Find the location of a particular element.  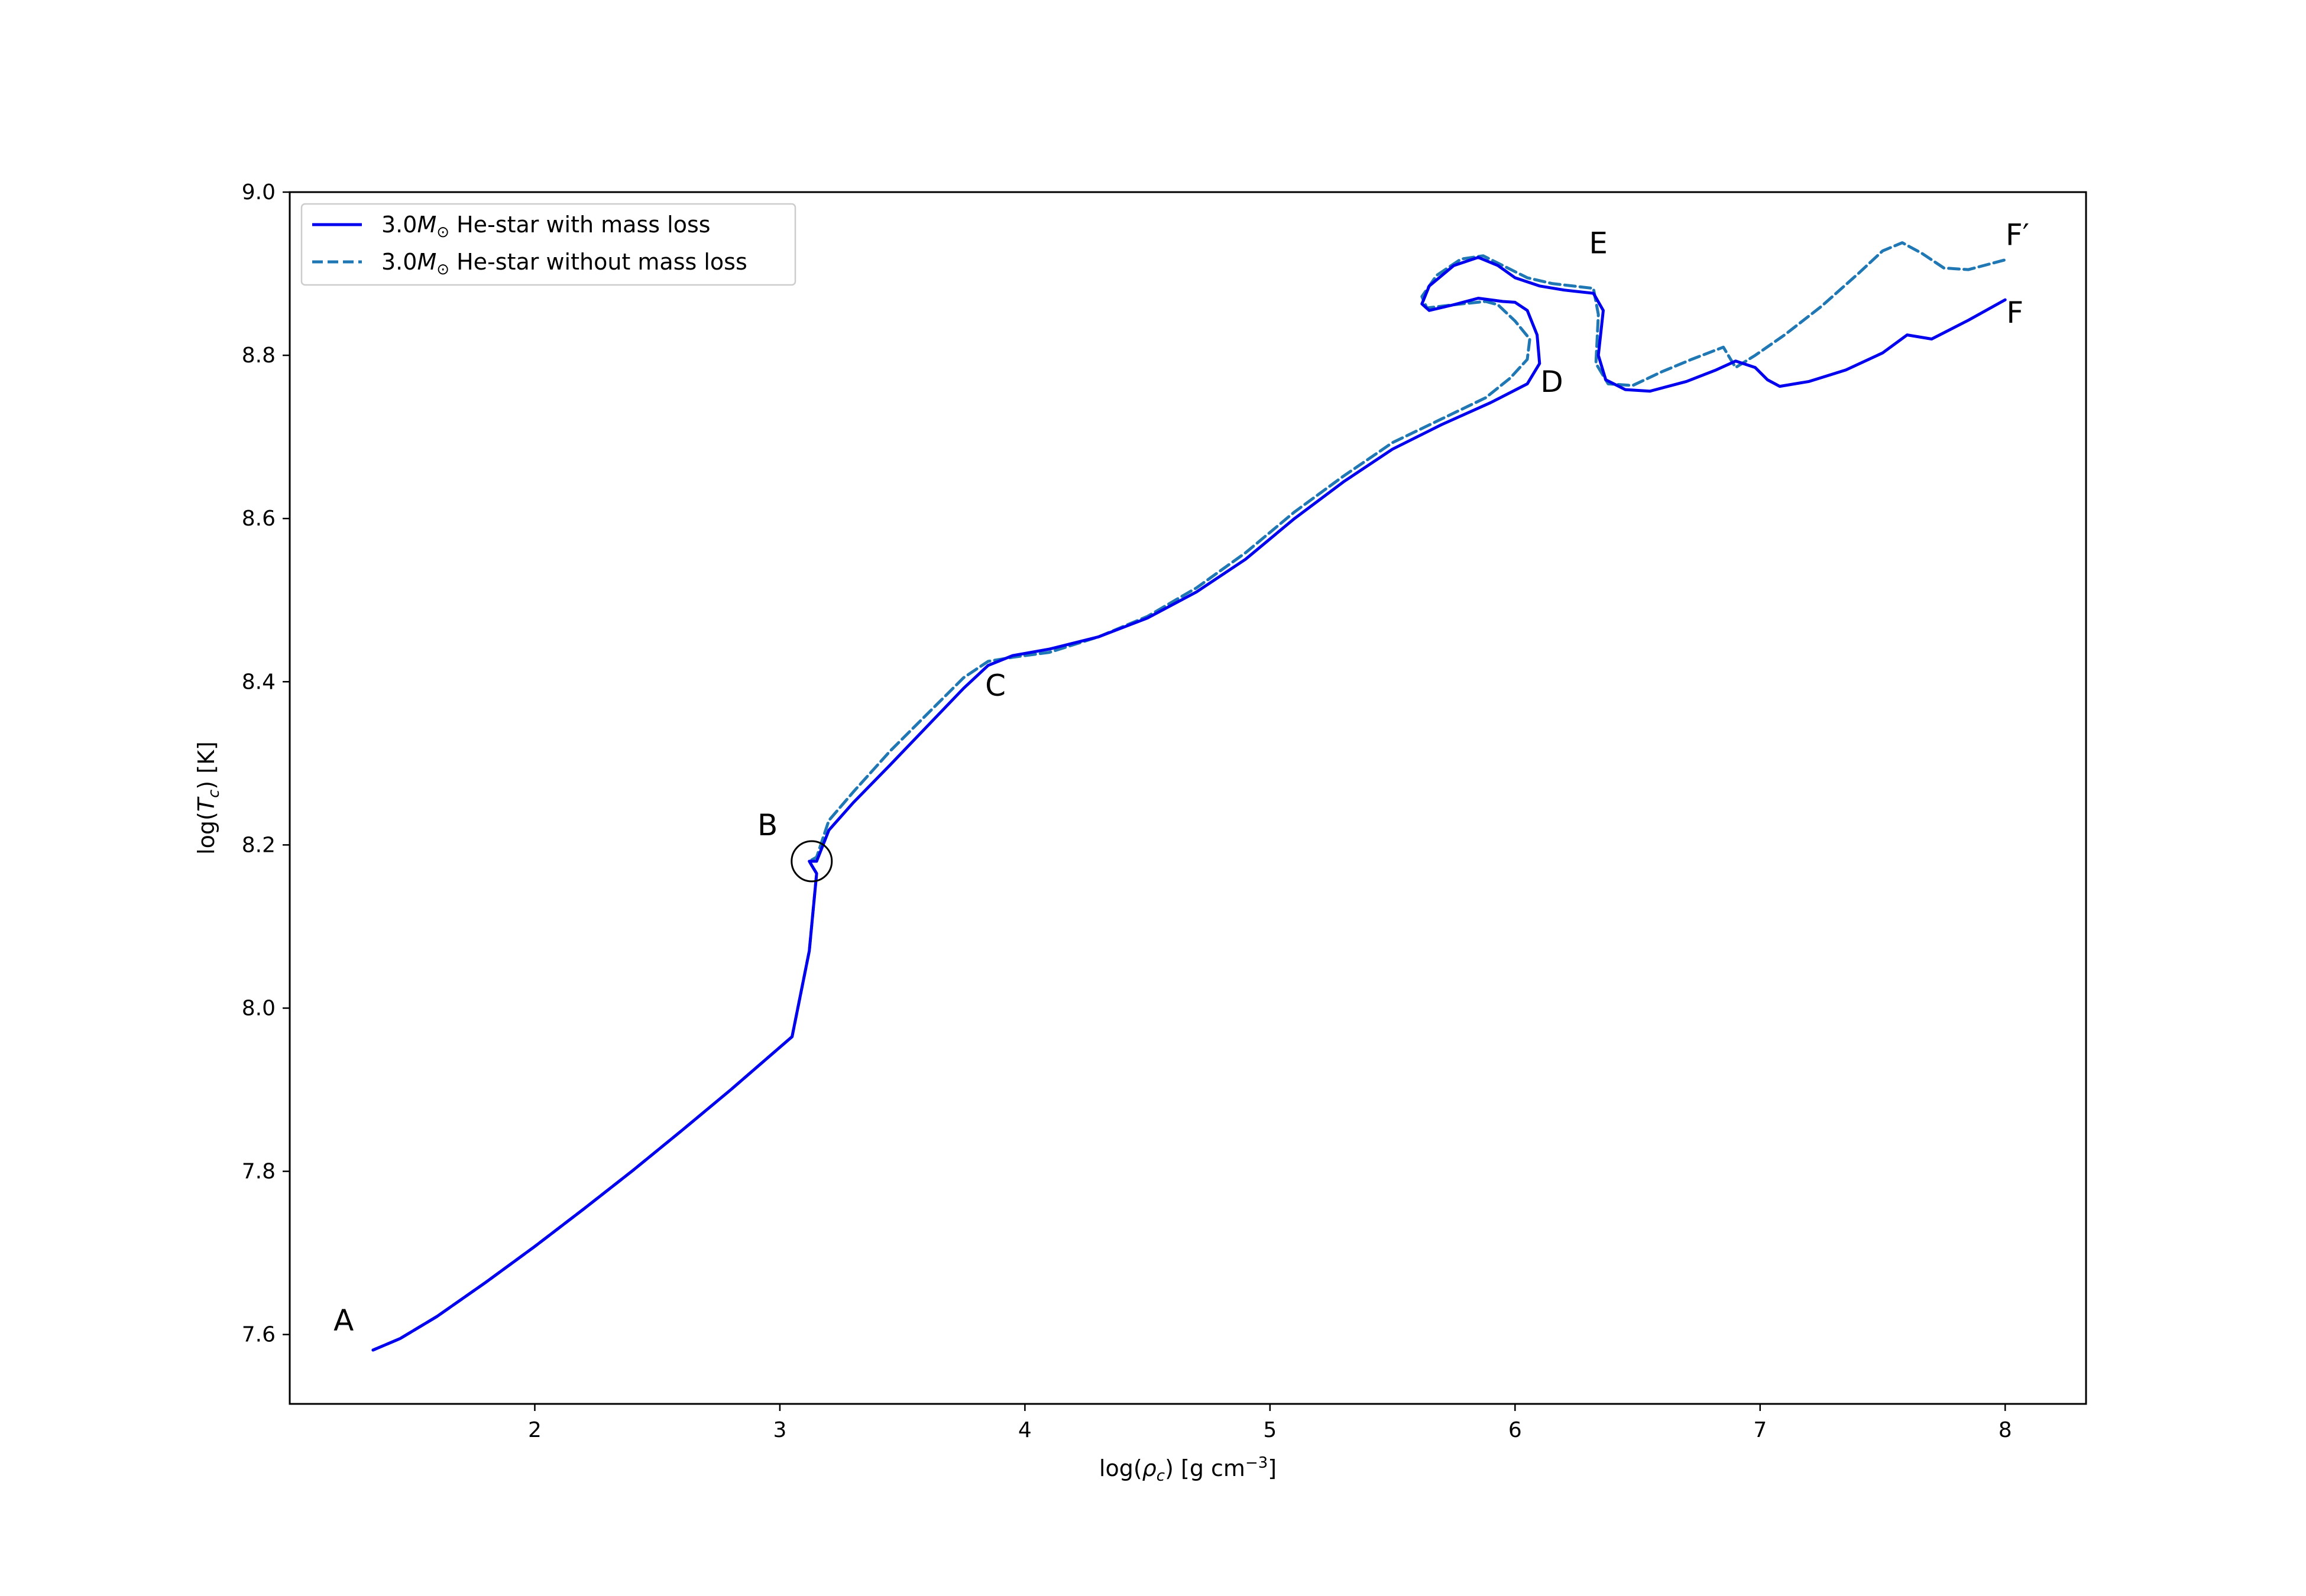

legend-box is located at coordinates (548, 245).